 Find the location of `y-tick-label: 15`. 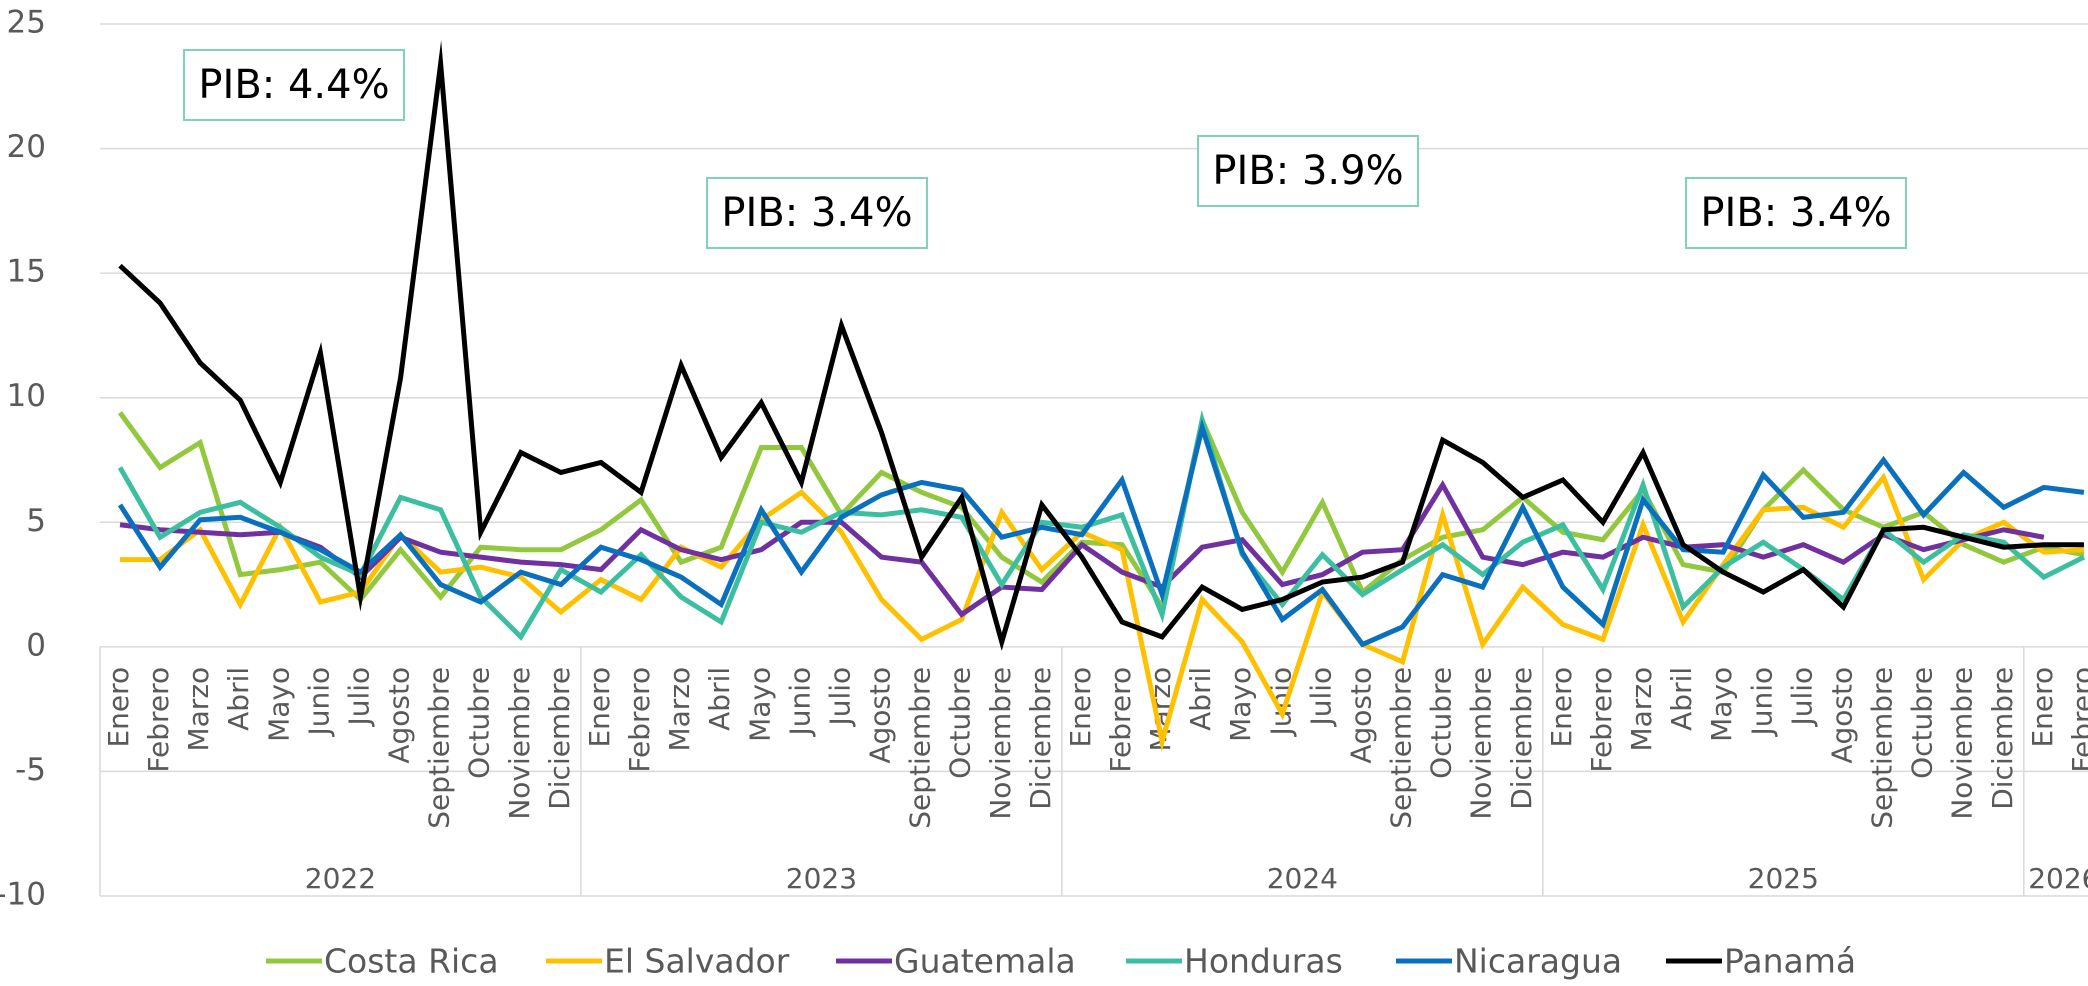

y-tick-label: 15 is located at coordinates (26, 272).